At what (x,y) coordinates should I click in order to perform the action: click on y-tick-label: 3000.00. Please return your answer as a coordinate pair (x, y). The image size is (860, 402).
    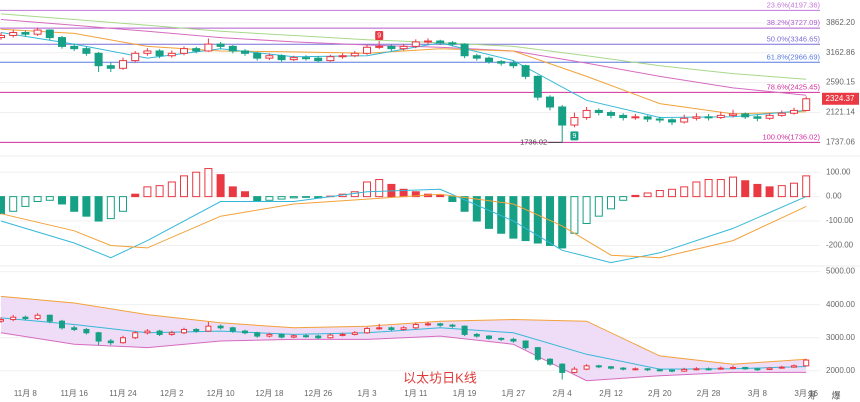
    Looking at the image, I should click on (840, 337).